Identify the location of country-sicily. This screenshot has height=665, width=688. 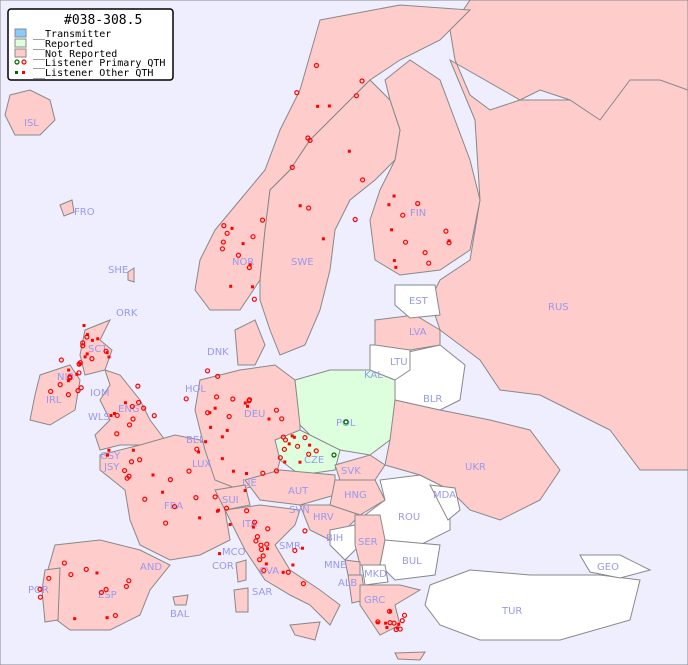
(305, 631).